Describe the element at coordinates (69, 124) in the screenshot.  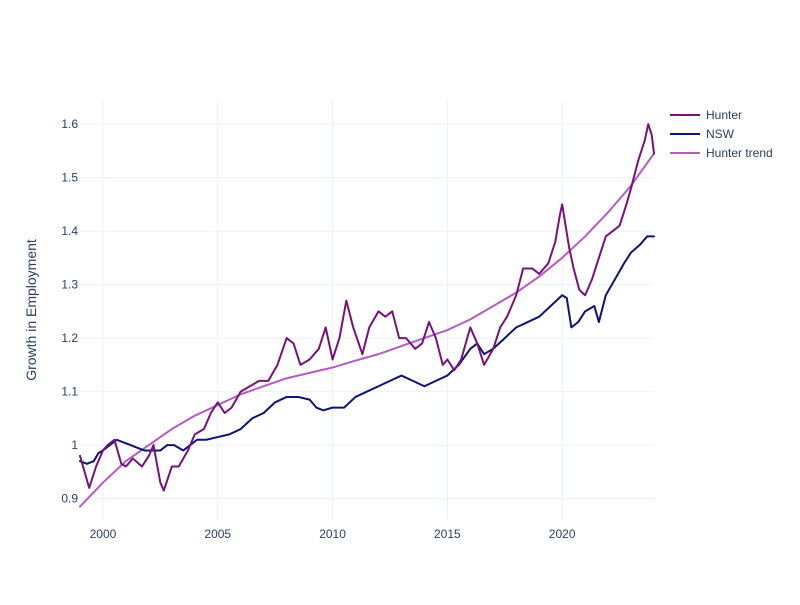
I see `y-tick-label: 1.6` at that location.